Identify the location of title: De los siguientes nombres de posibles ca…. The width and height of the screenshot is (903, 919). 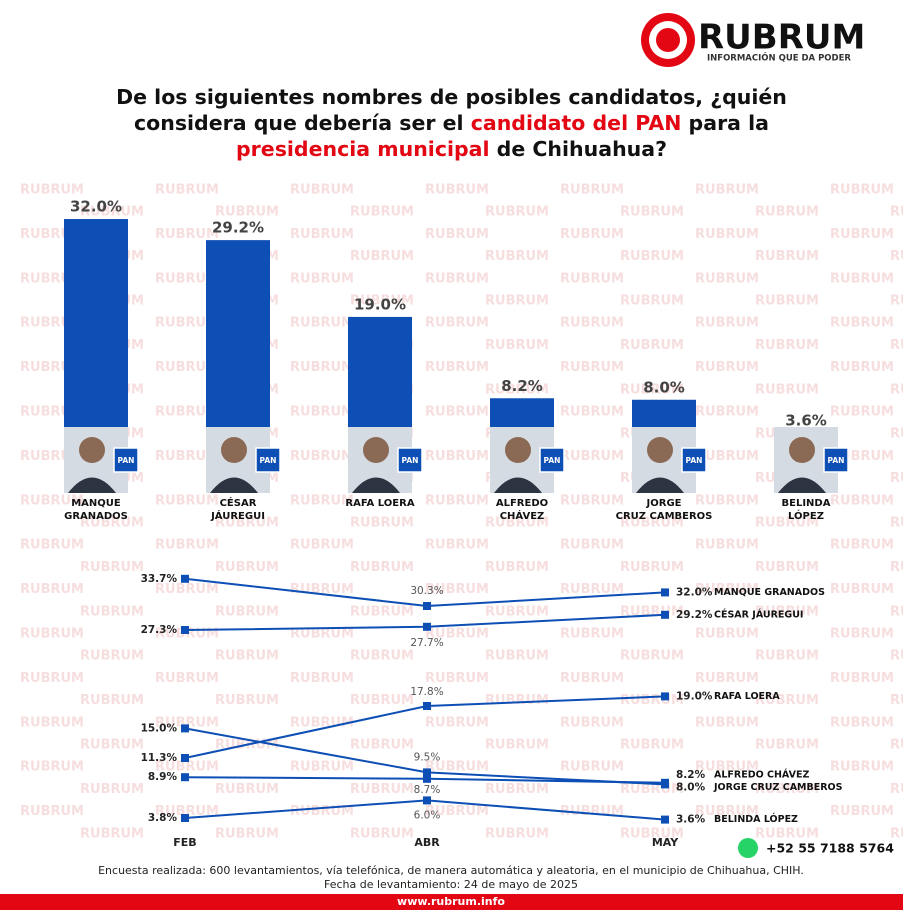
(451, 123).